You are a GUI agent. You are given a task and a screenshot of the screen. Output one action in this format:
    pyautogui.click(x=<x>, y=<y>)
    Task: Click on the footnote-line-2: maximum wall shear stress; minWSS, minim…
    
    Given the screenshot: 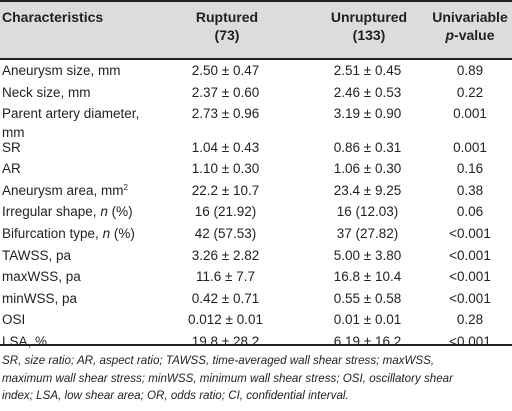 What is the action you would take?
    pyautogui.click(x=227, y=378)
    